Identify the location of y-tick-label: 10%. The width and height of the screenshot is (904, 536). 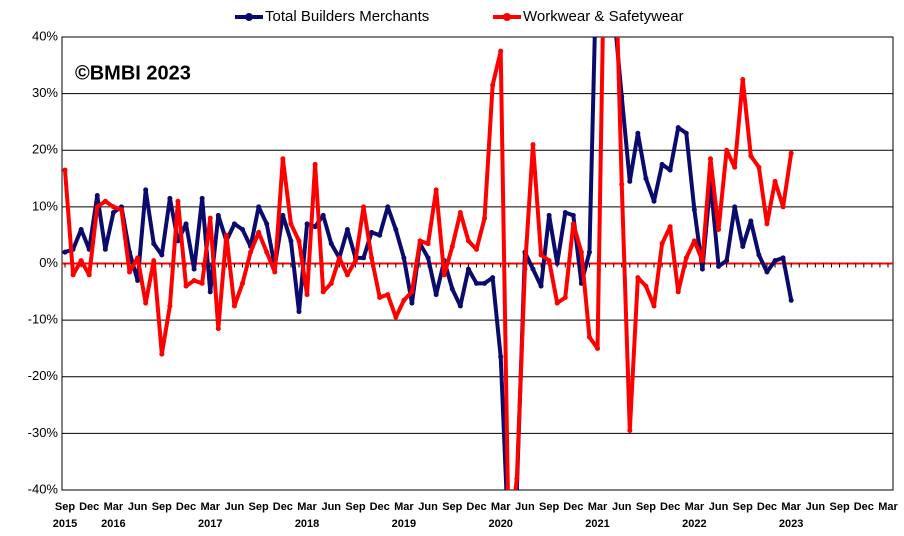
(45, 205).